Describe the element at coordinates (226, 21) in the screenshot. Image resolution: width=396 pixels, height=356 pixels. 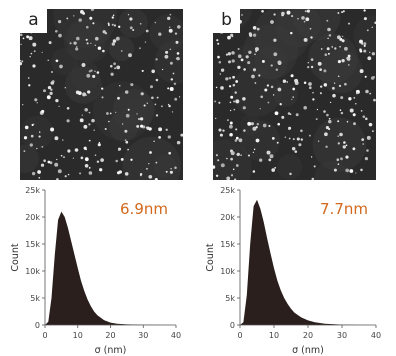
I see `panel-label-b: b` at that location.